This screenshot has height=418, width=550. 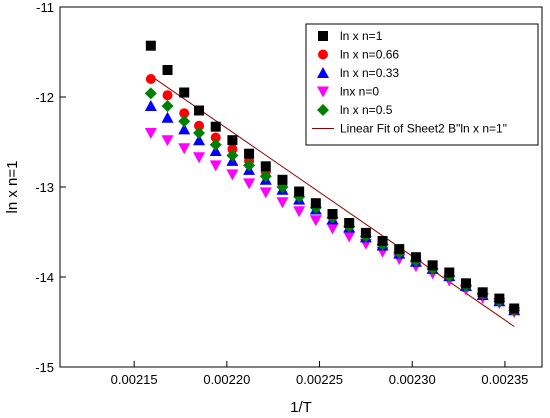 I want to click on x-tick-label: 0.00230, so click(x=412, y=379).